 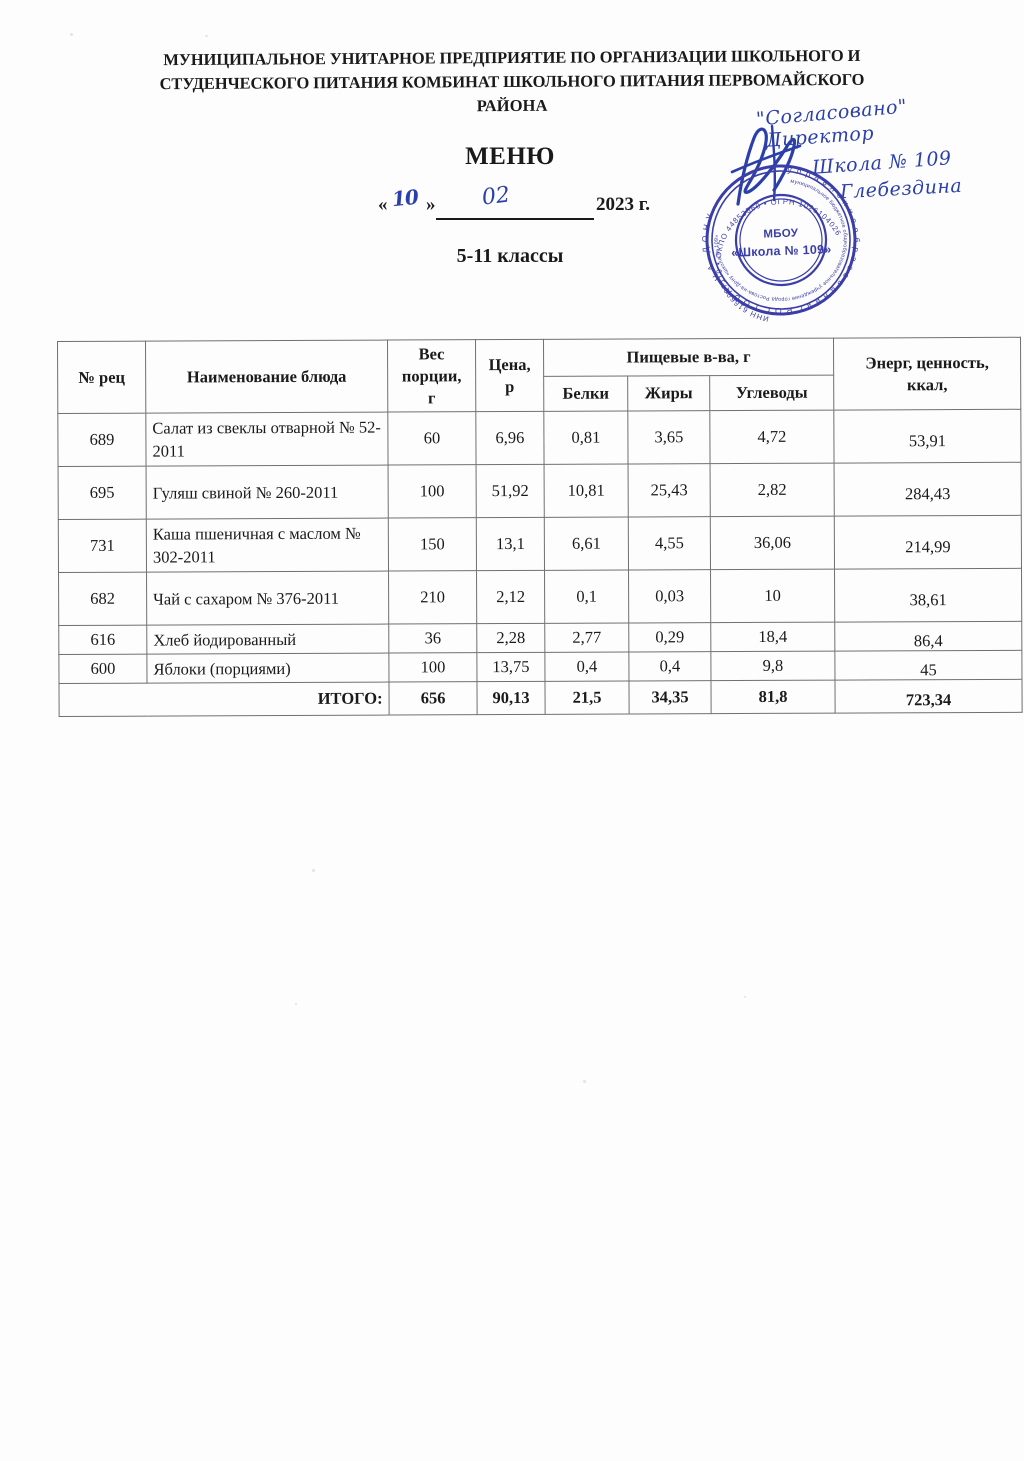 I want to click on cell-price: 2,12, so click(x=510, y=597).